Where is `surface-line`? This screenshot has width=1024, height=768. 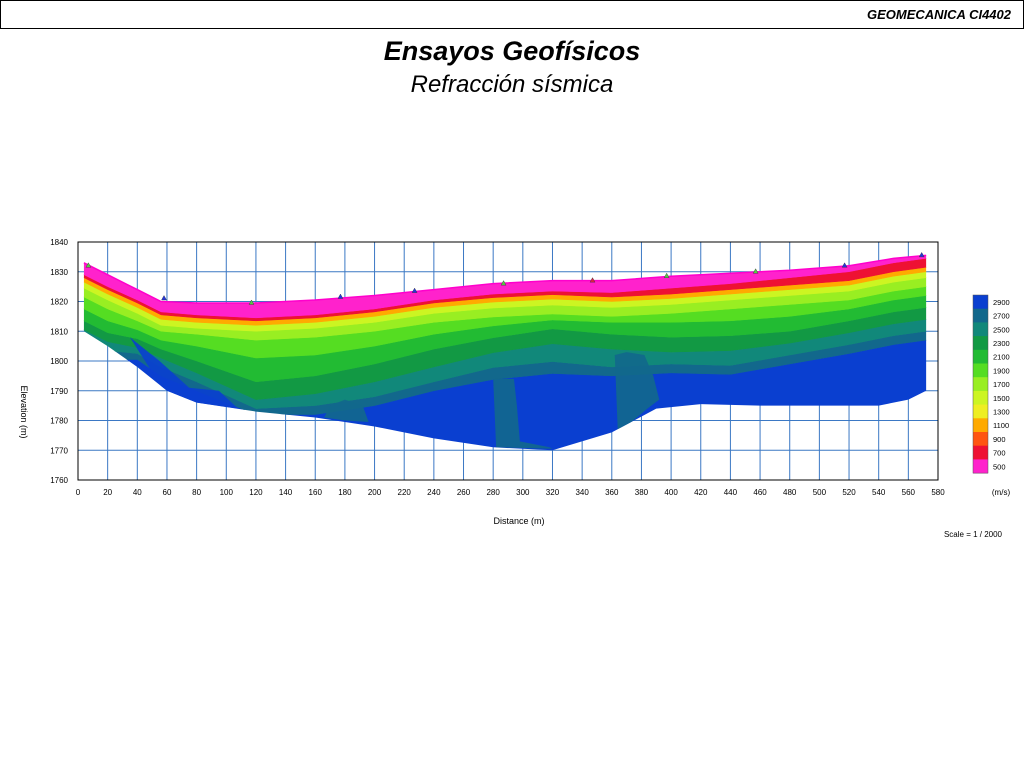
surface-line is located at coordinates (505, 279).